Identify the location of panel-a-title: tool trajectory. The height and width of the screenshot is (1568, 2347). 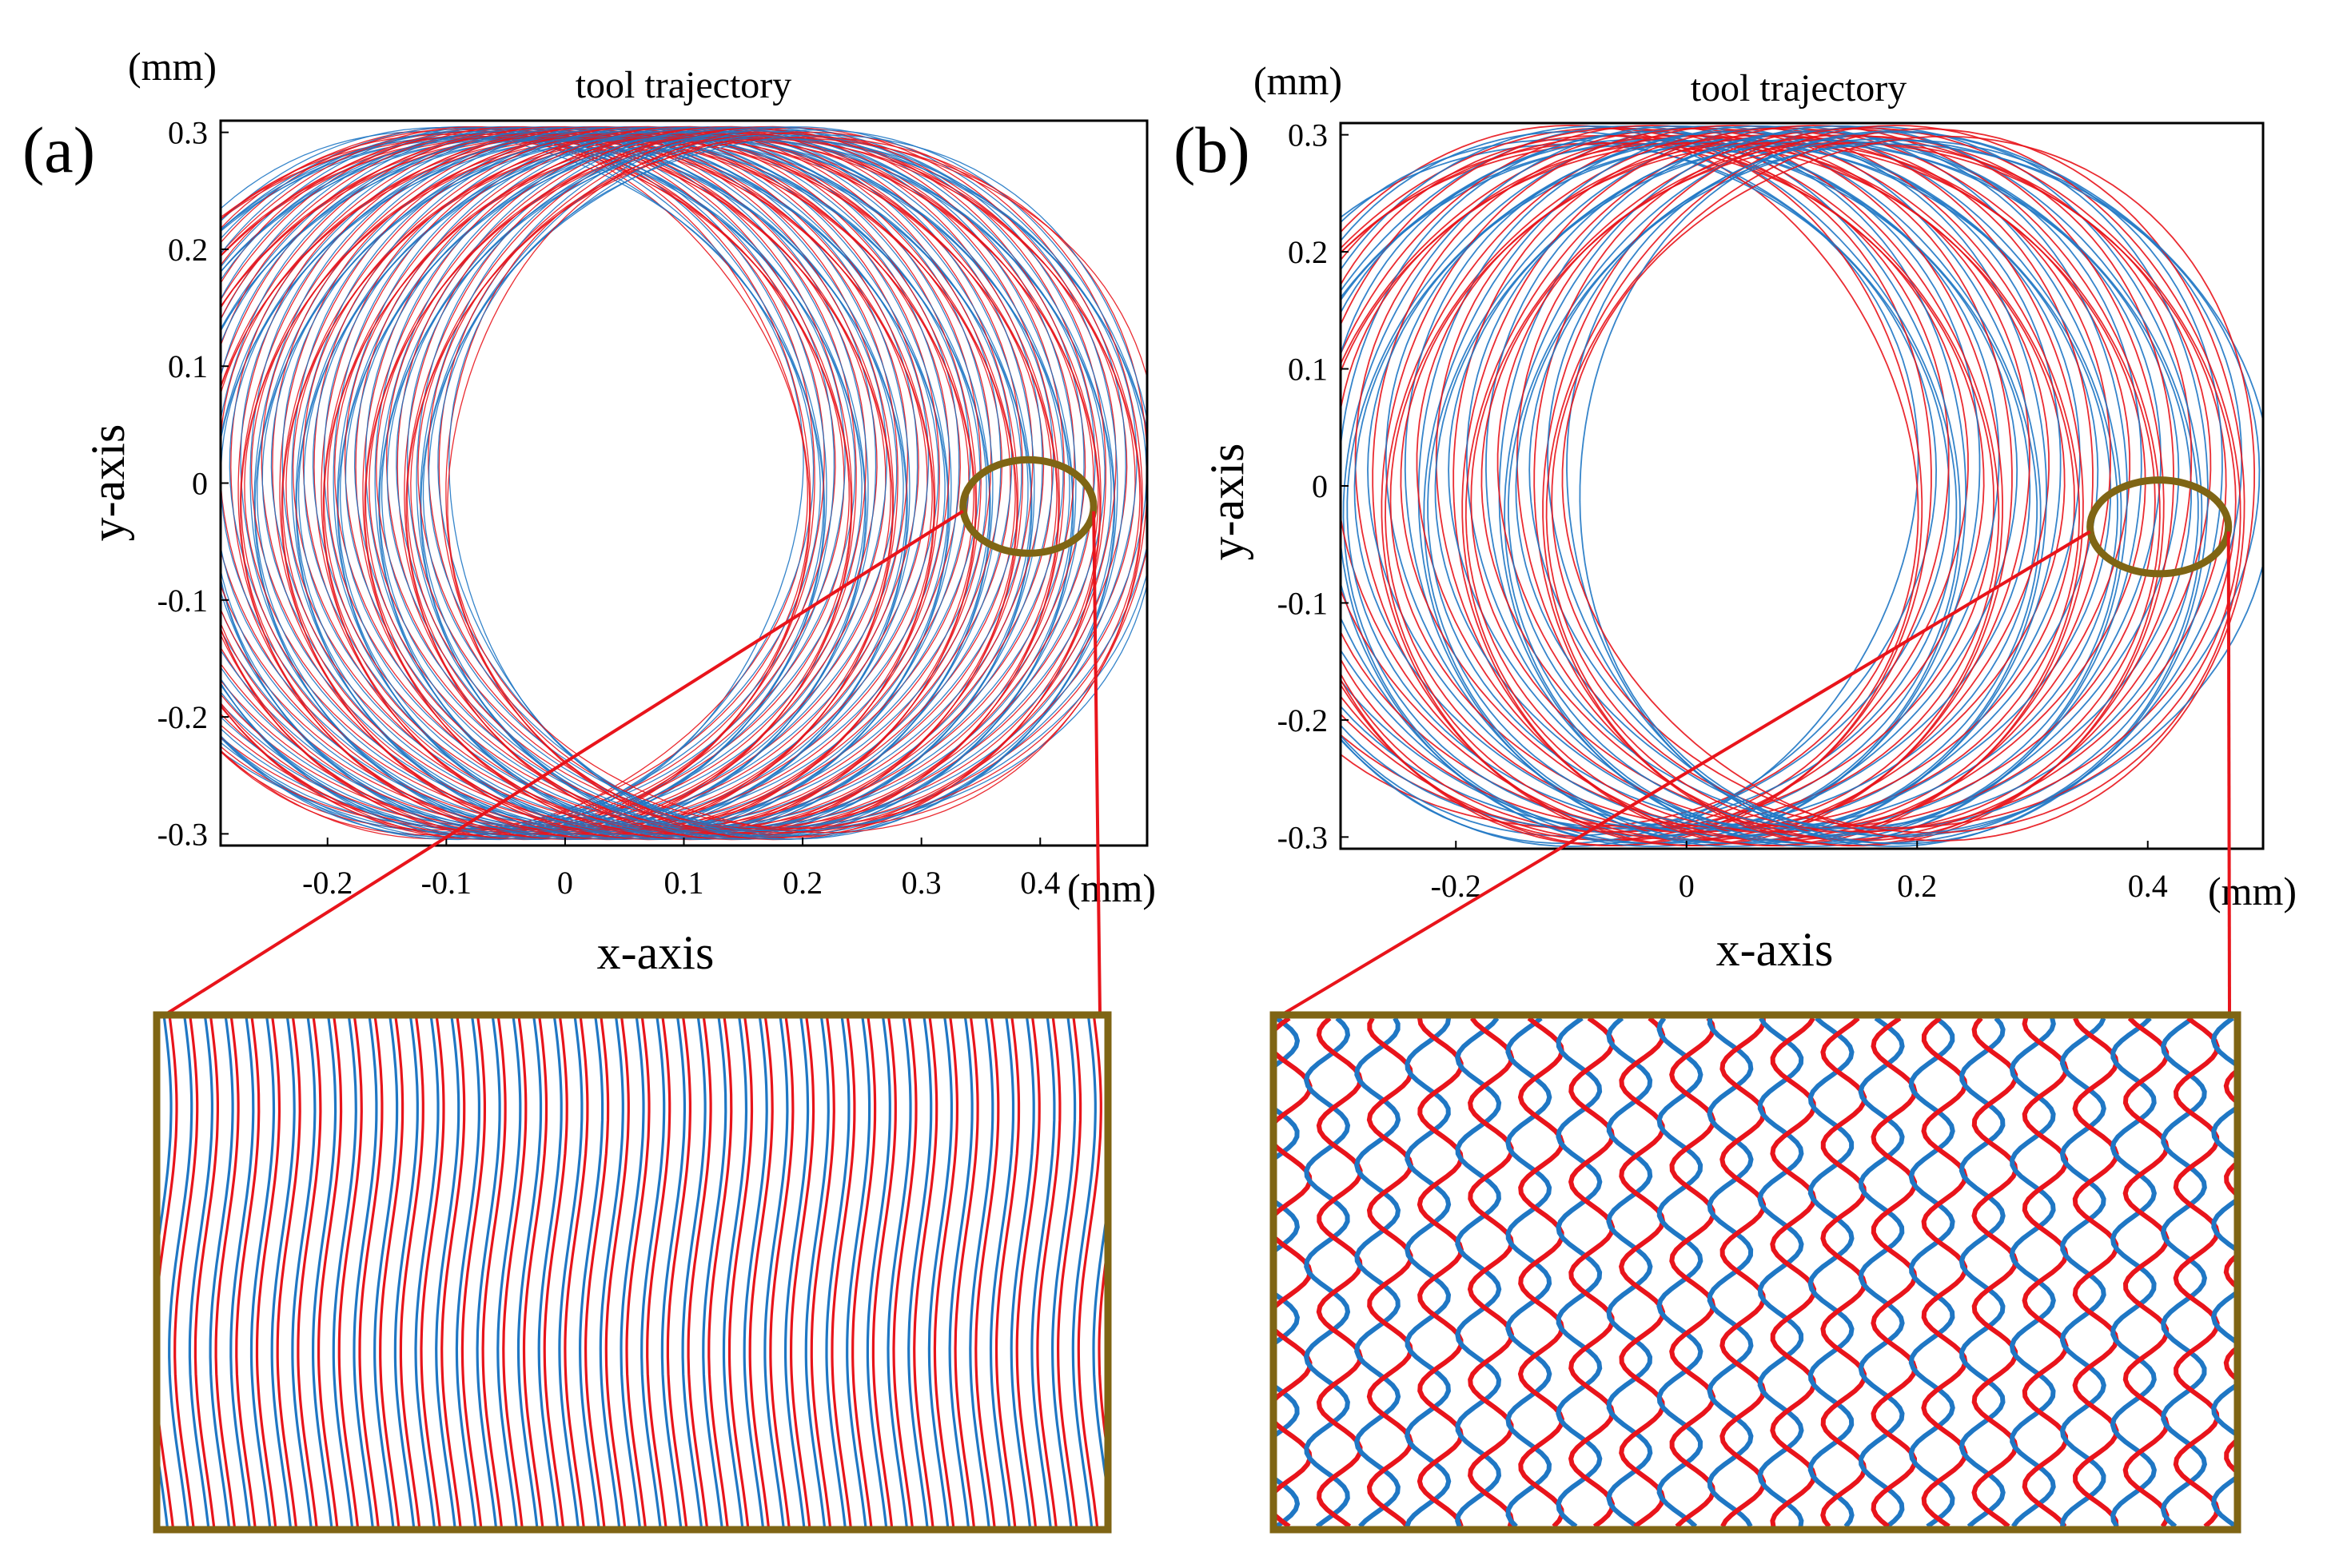
(684, 85).